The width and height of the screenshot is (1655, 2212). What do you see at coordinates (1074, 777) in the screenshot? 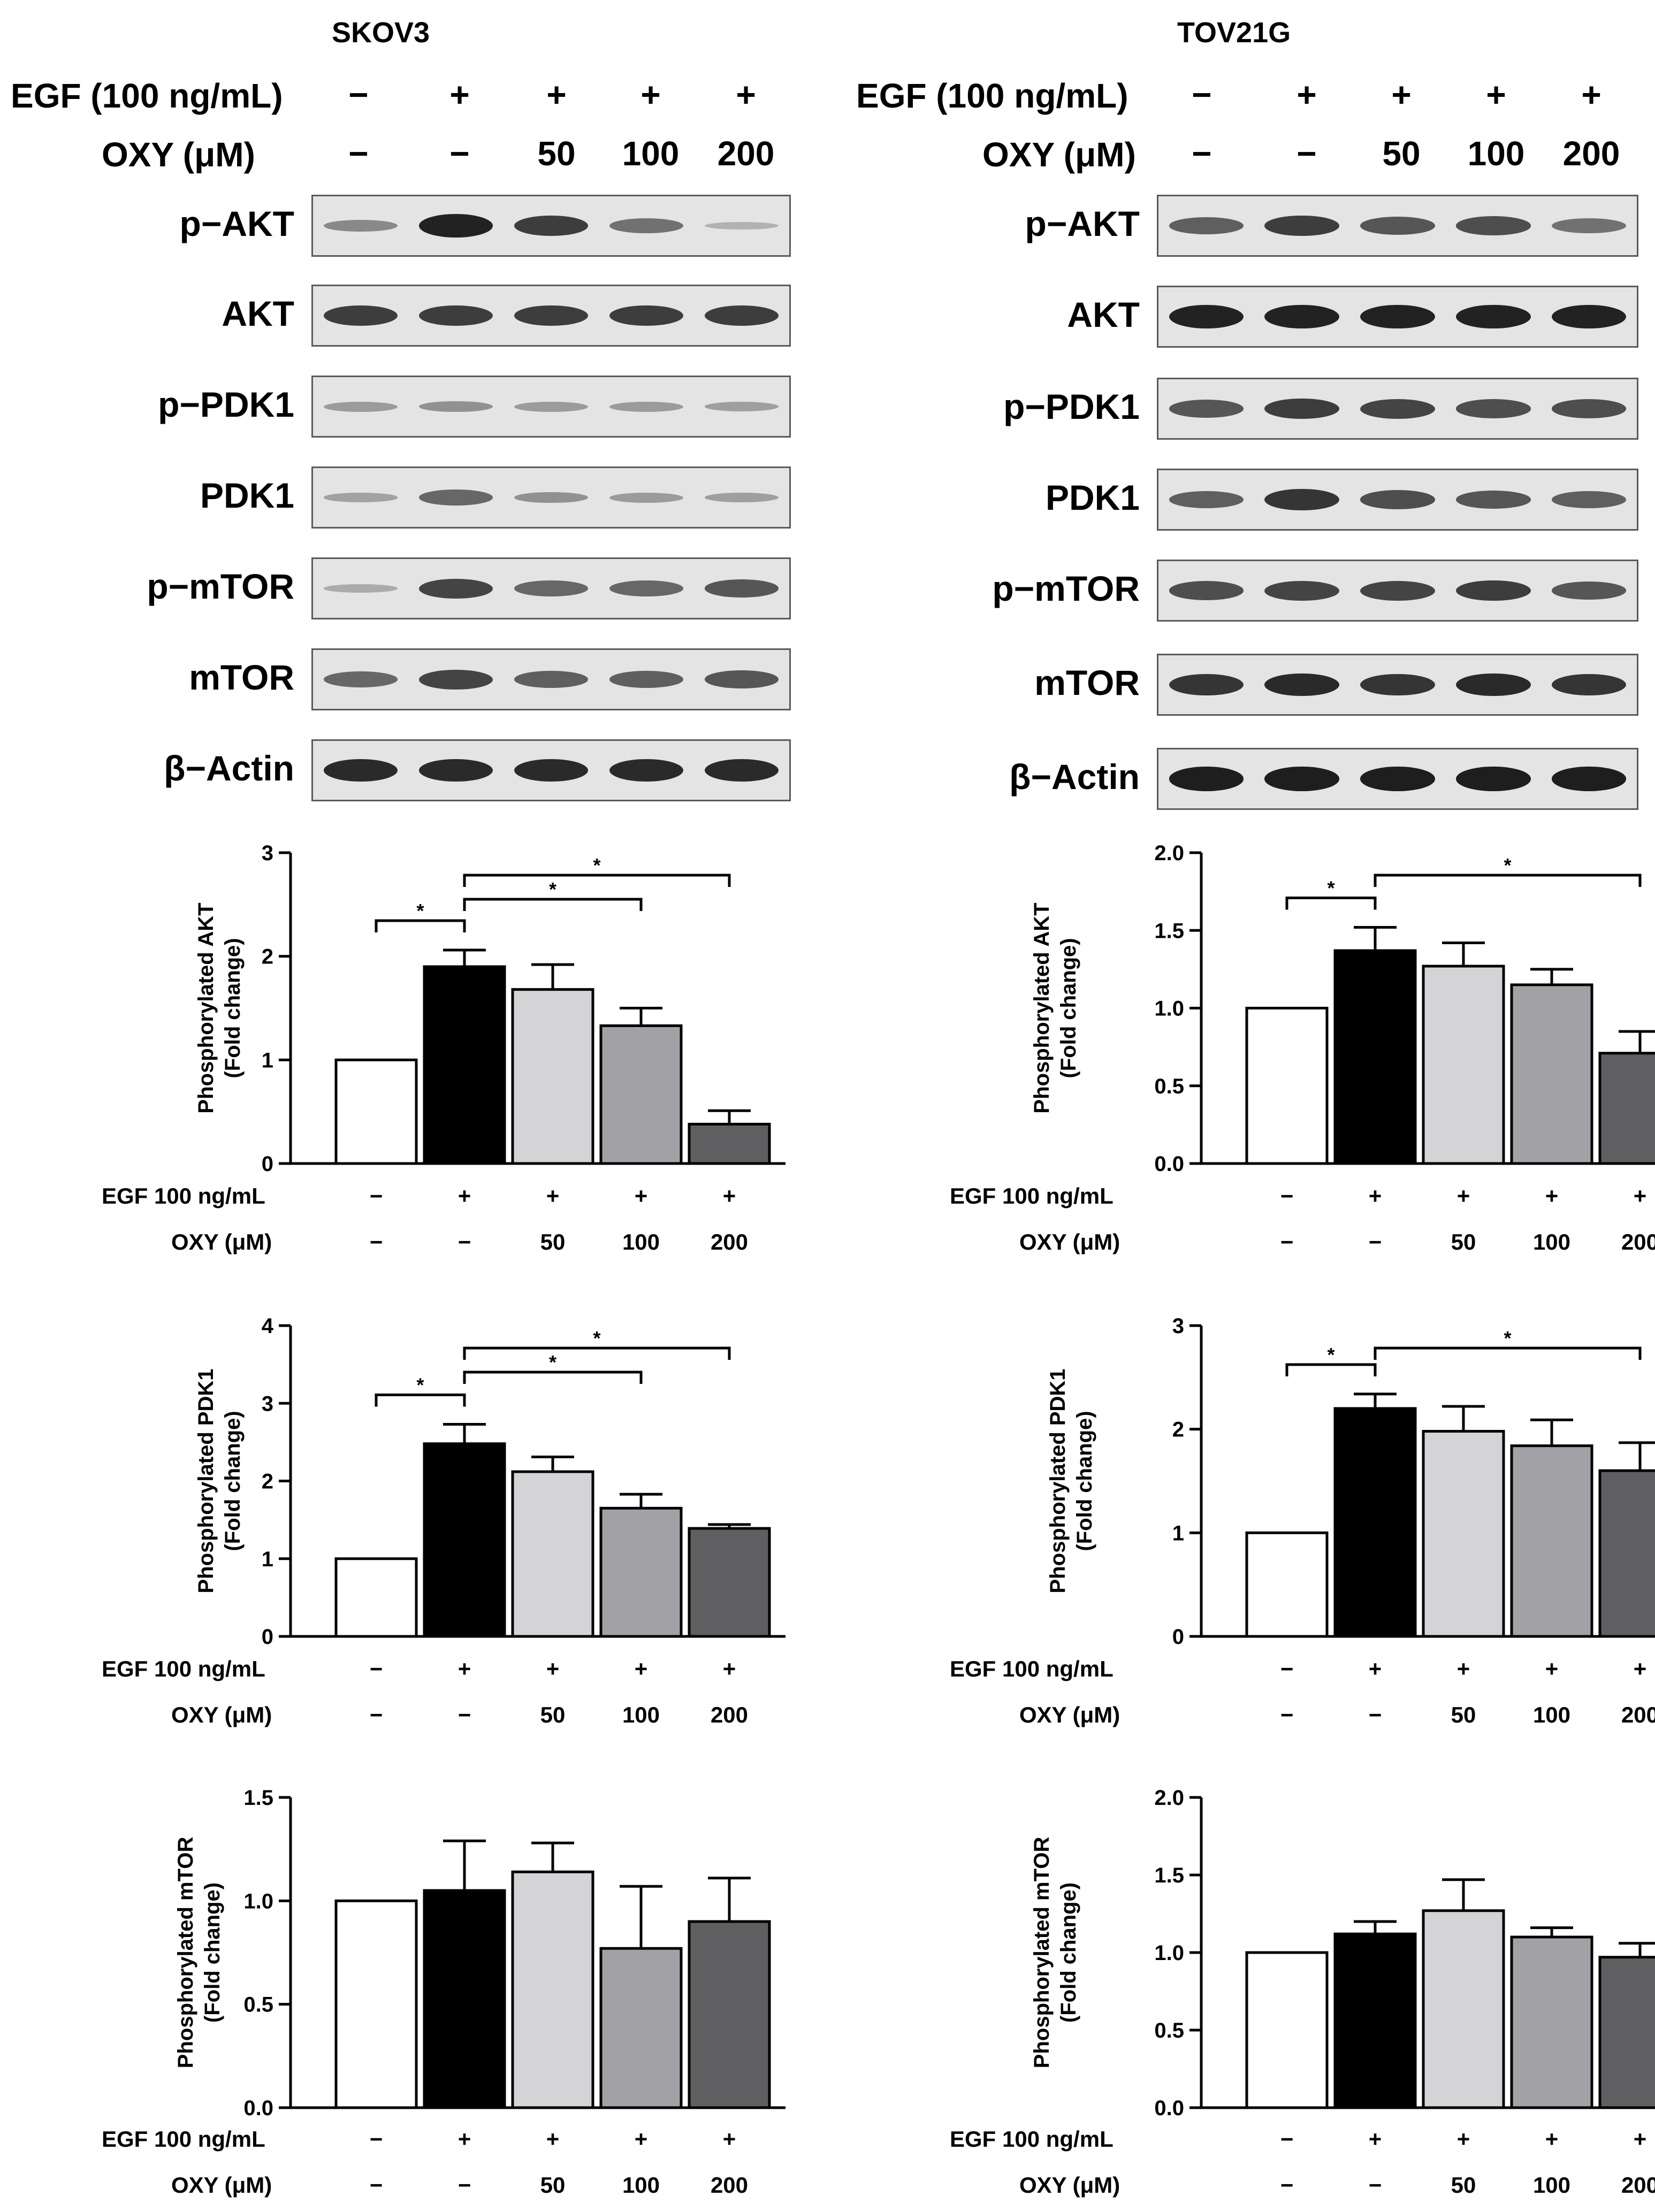
I see `blot-label-beta-actin: β−Actin` at bounding box center [1074, 777].